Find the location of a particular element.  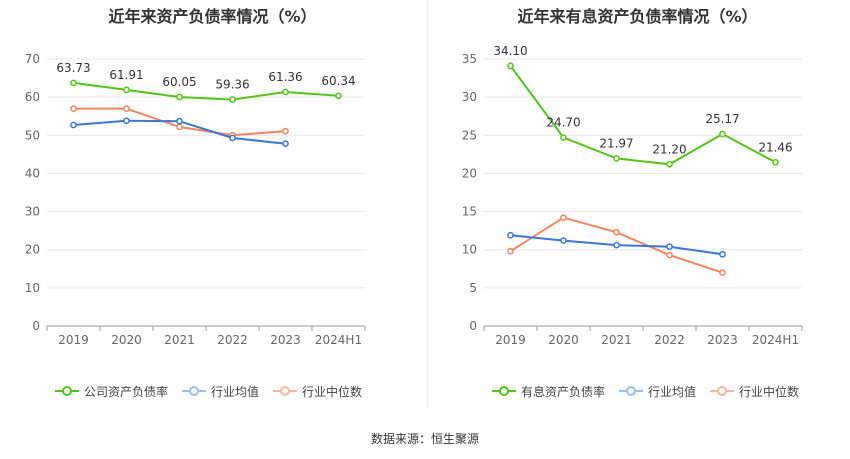

data-label: 63.73 is located at coordinates (73, 68).